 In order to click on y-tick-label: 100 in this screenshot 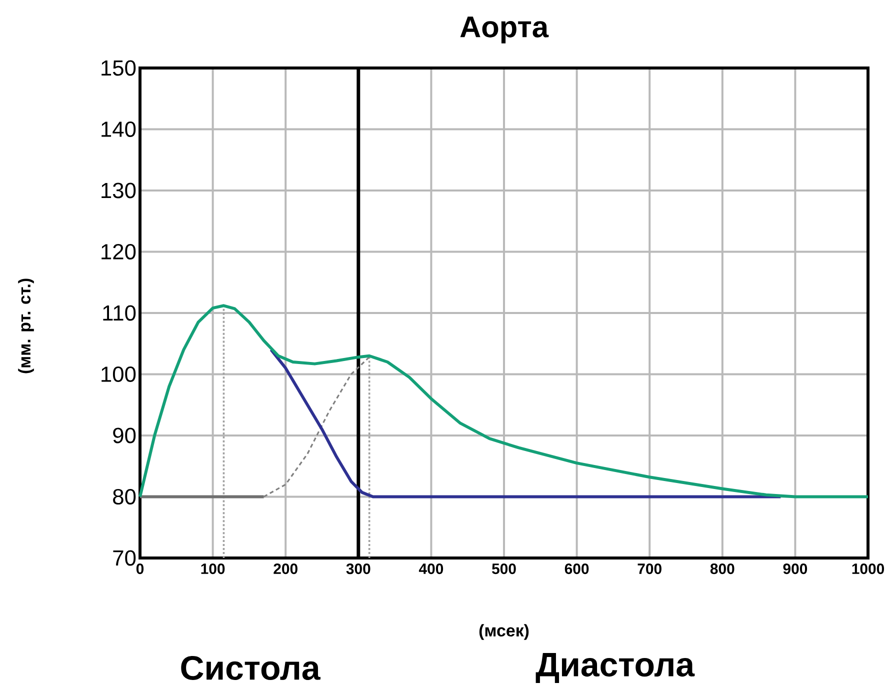, I will do `click(119, 374)`.